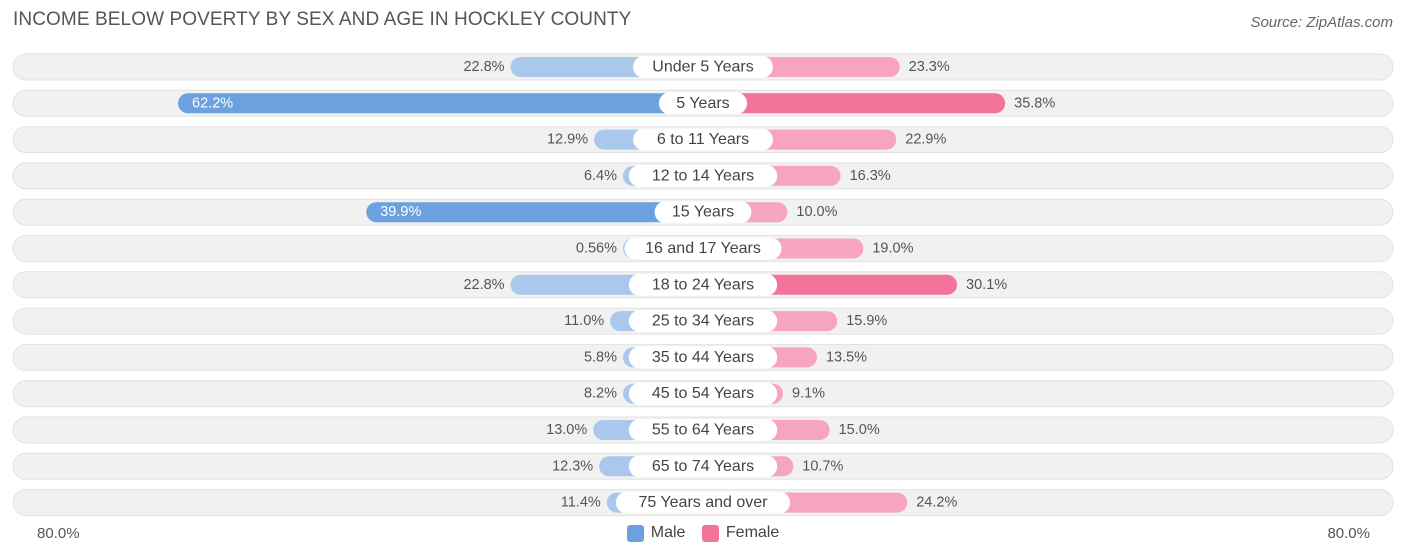 Image resolution: width=1406 pixels, height=558 pixels. I want to click on legend: Male Female, so click(703, 535).